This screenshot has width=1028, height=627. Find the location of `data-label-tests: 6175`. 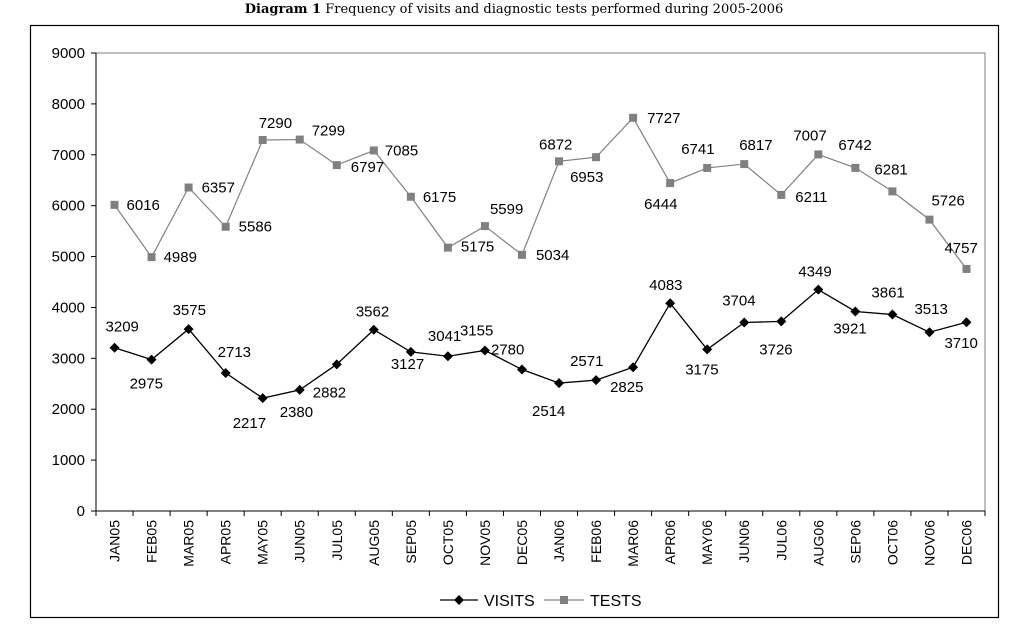

data-label-tests: 6175 is located at coordinates (439, 197).